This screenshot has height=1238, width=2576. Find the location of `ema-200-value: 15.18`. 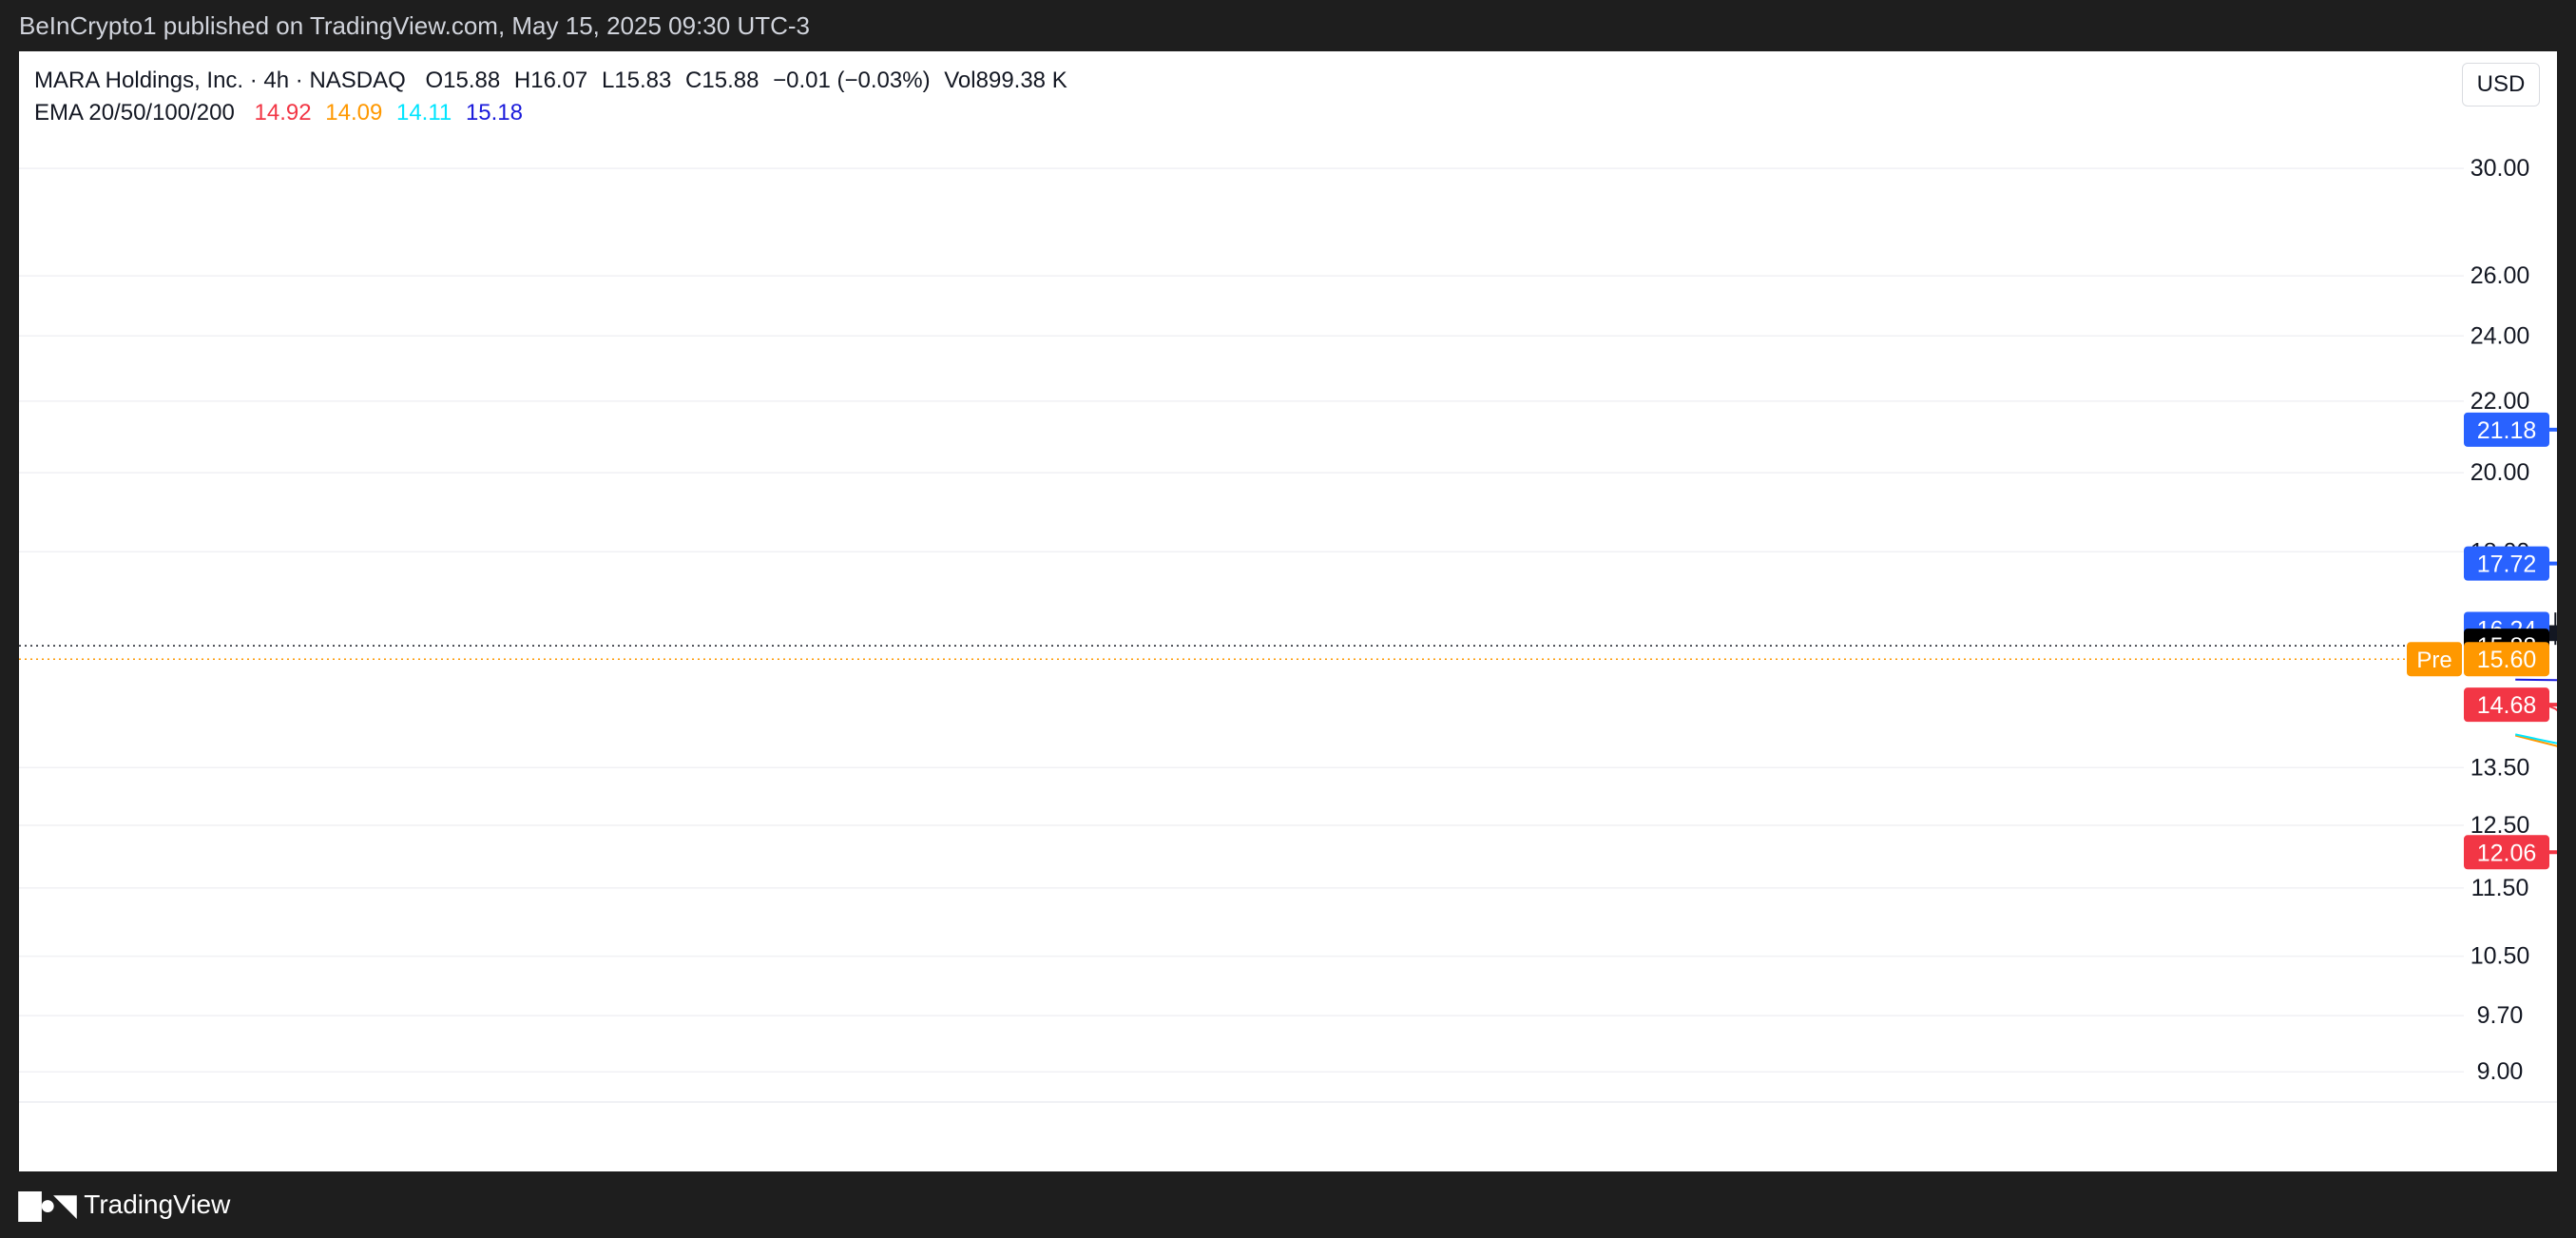

ema-200-value: 15.18 is located at coordinates (494, 113).